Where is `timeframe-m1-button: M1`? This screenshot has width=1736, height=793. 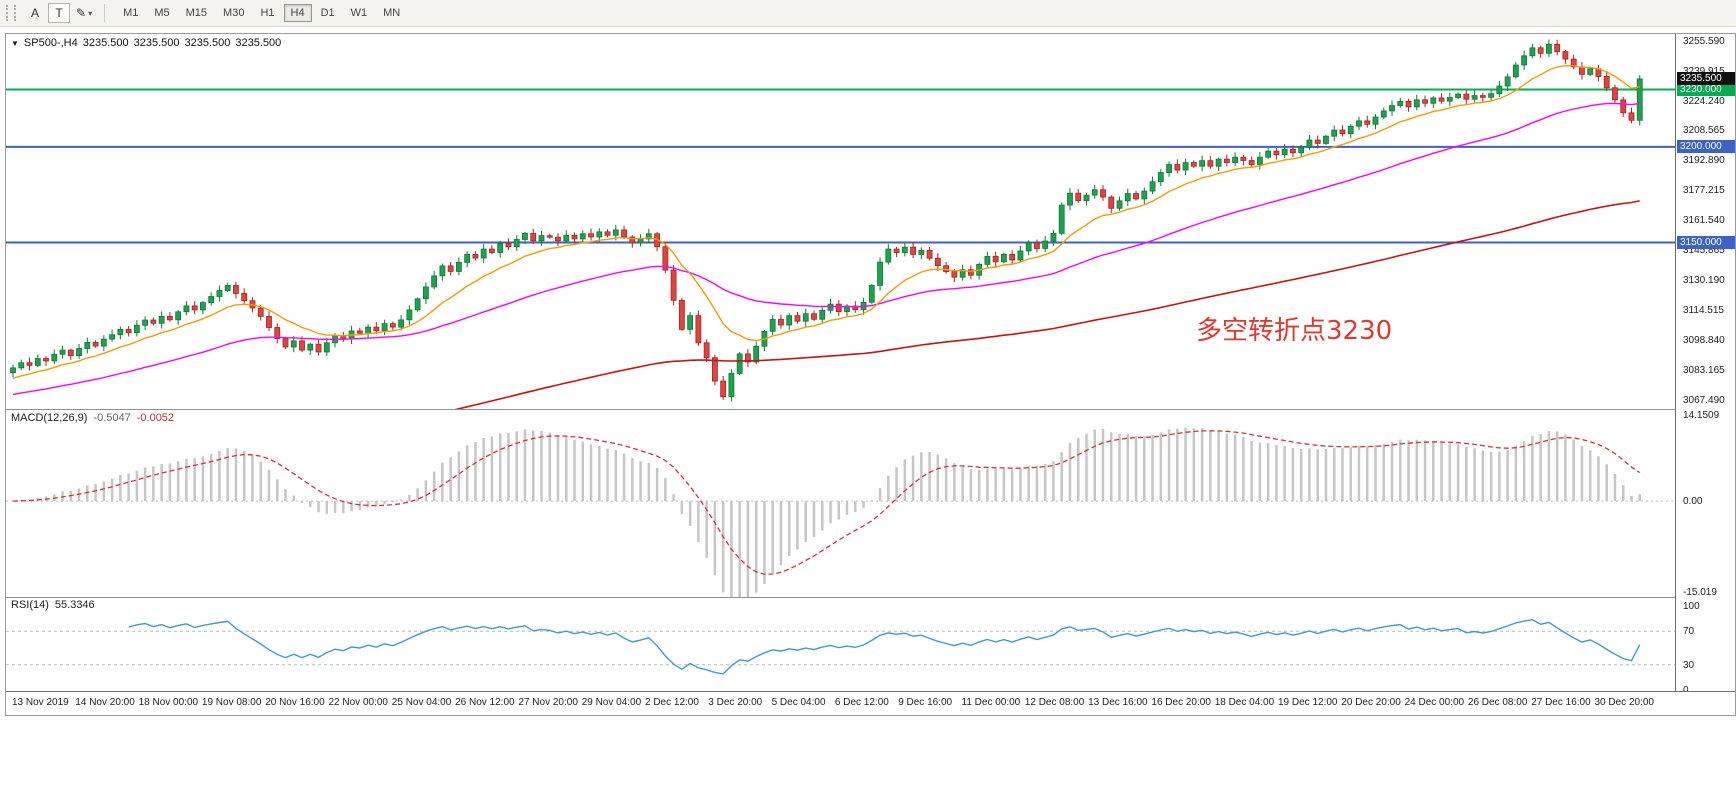 timeframe-m1-button: M1 is located at coordinates (130, 13).